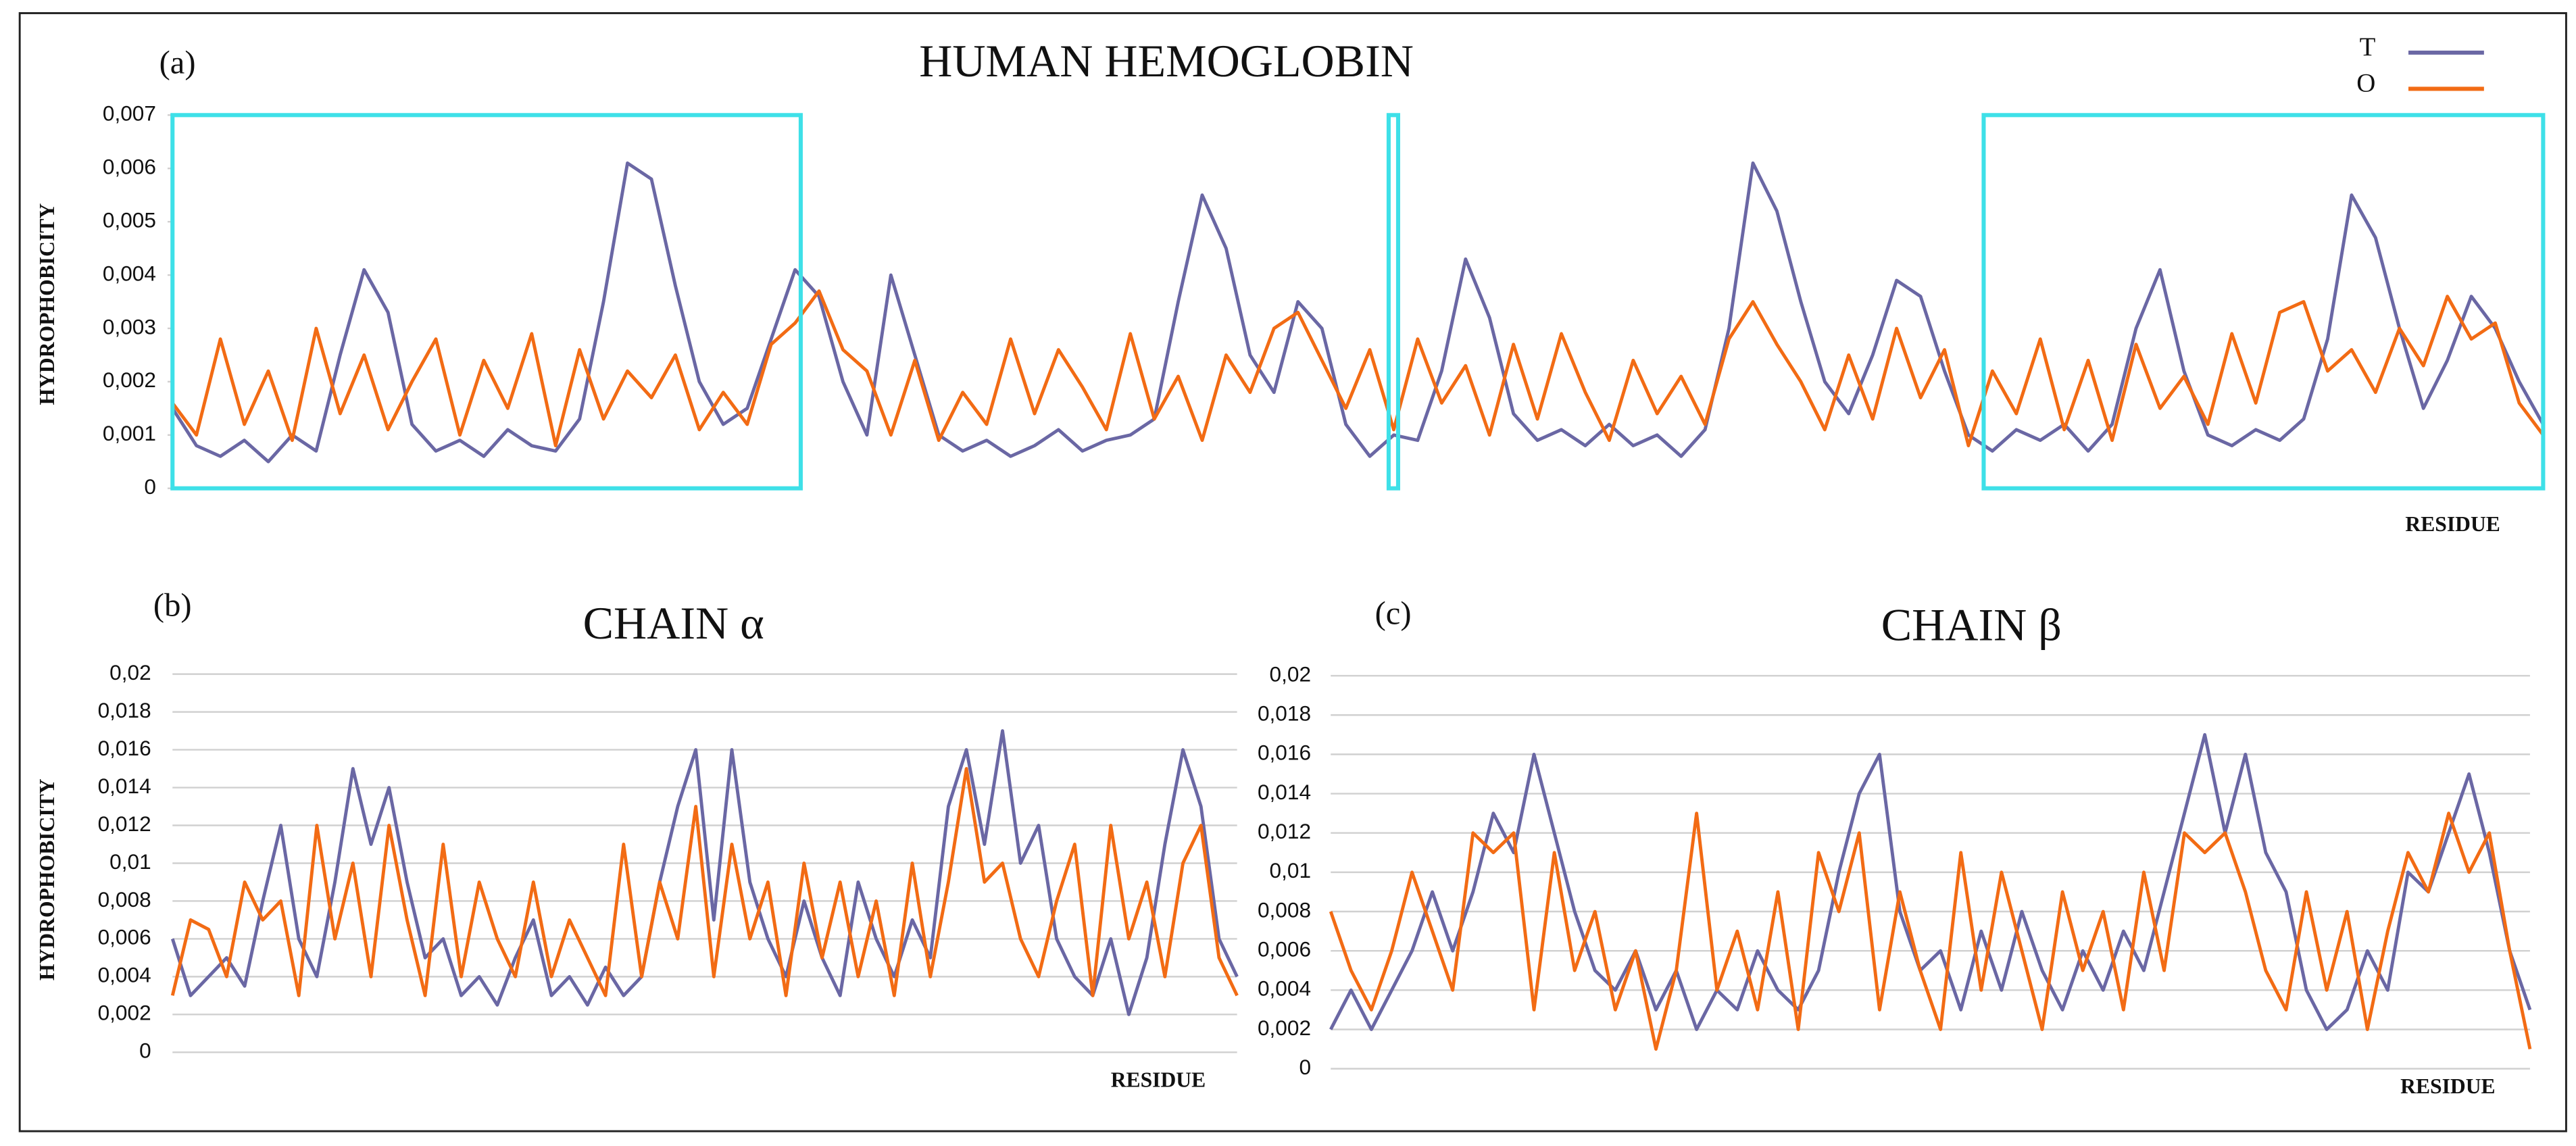  I want to click on y-tick-label: 0,005, so click(130, 219).